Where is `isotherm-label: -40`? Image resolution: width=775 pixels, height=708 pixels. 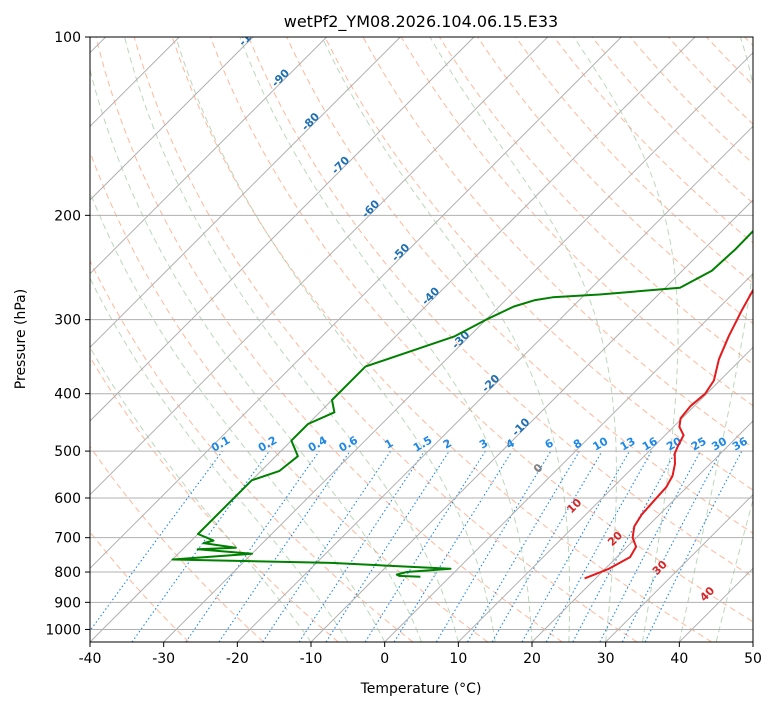 isotherm-label: -40 is located at coordinates (430, 295).